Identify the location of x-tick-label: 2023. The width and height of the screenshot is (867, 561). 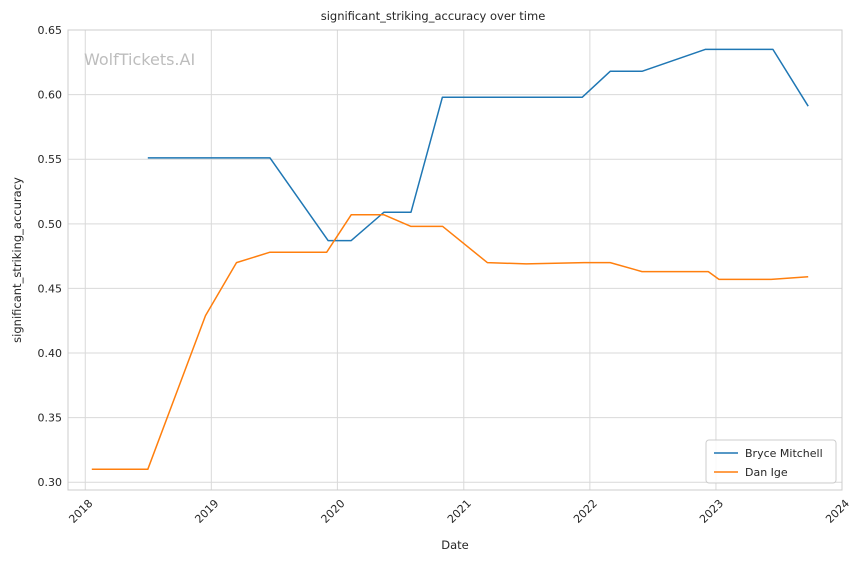
(711, 511).